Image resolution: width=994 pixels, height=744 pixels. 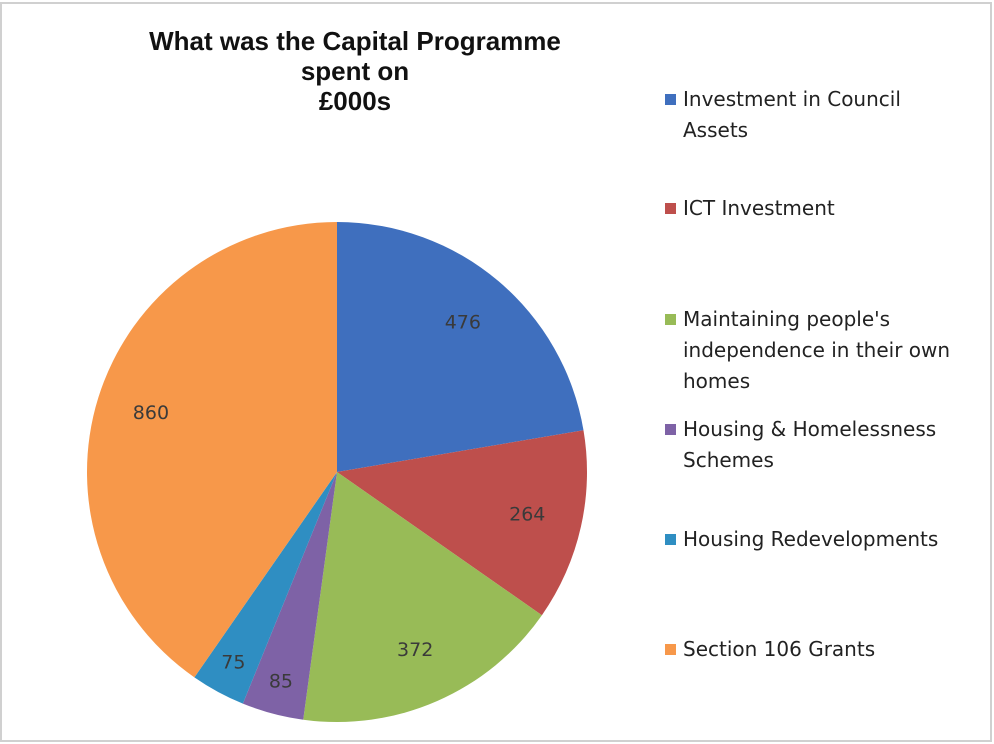 What do you see at coordinates (810, 444) in the screenshot?
I see `legend-label: Housing & Homelessness Schemes` at bounding box center [810, 444].